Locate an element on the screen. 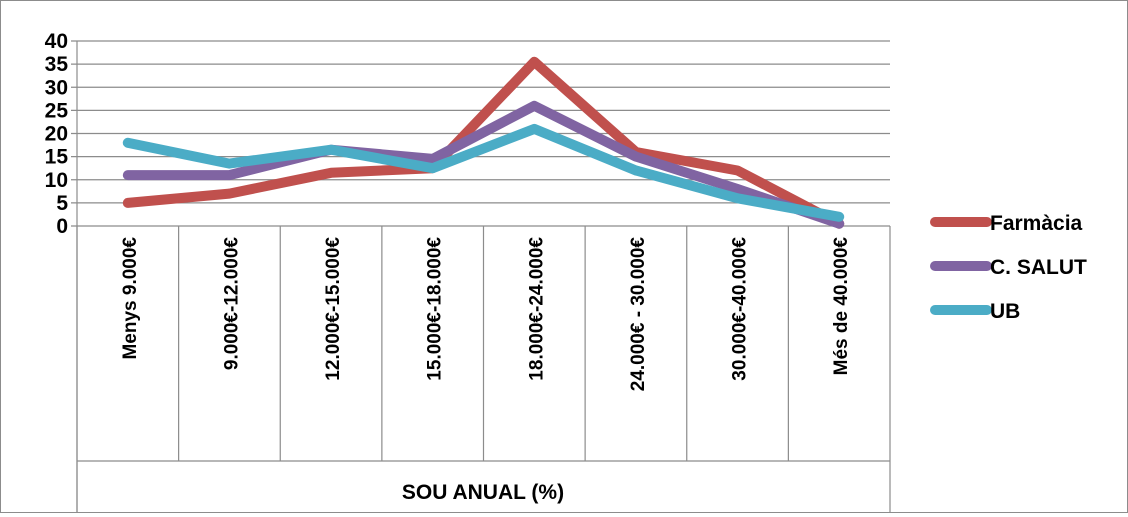 Image resolution: width=1128 pixels, height=517 pixels. y-tick-label: 0 is located at coordinates (62, 226).